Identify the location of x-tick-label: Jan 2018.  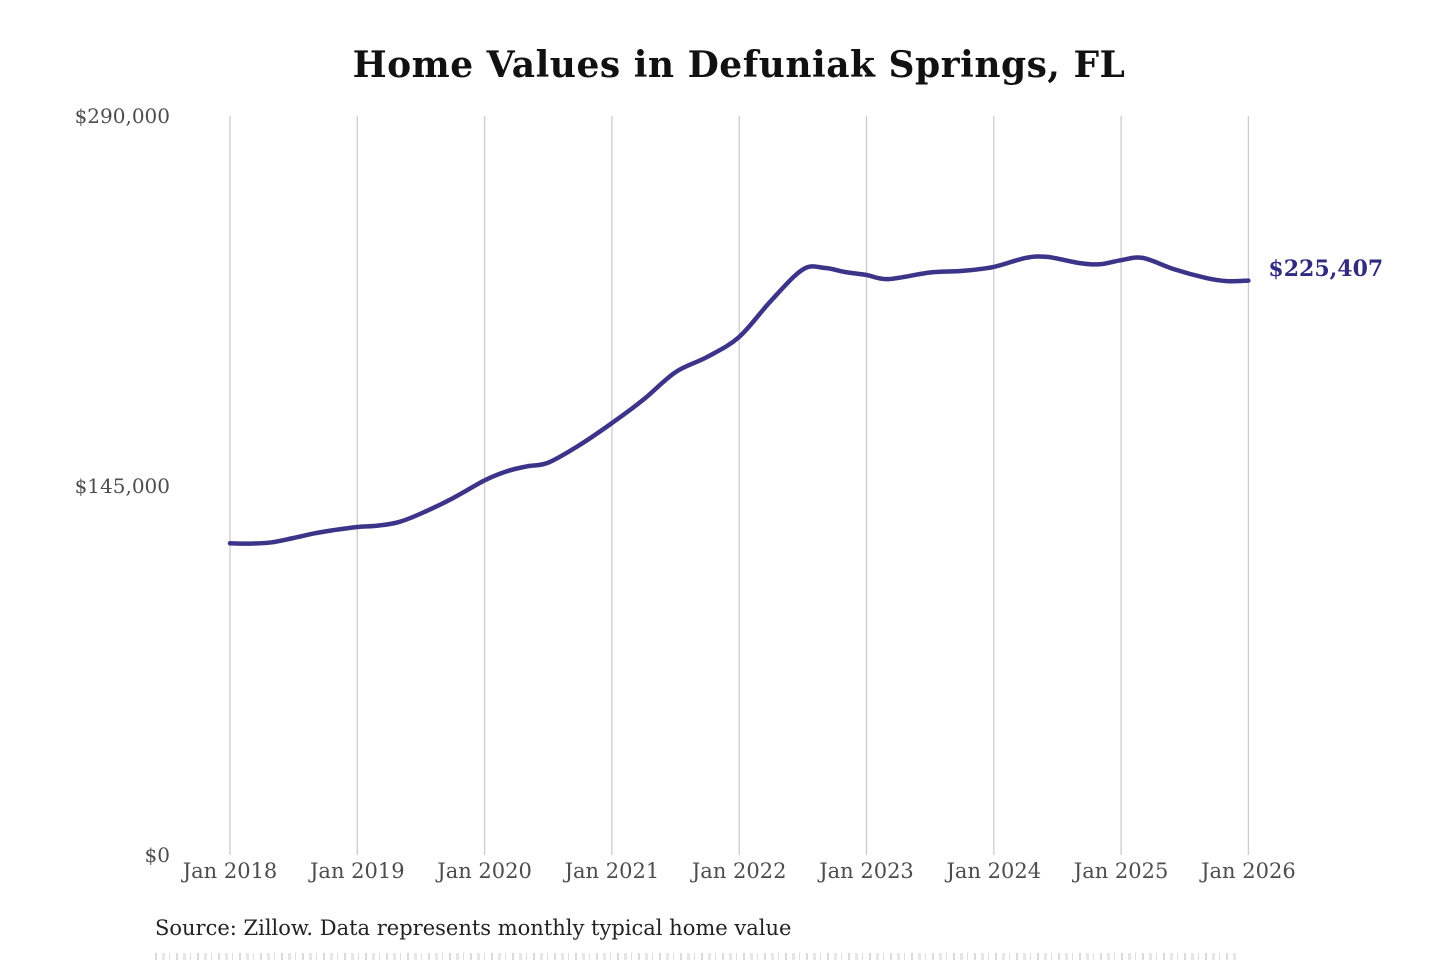
(230, 871).